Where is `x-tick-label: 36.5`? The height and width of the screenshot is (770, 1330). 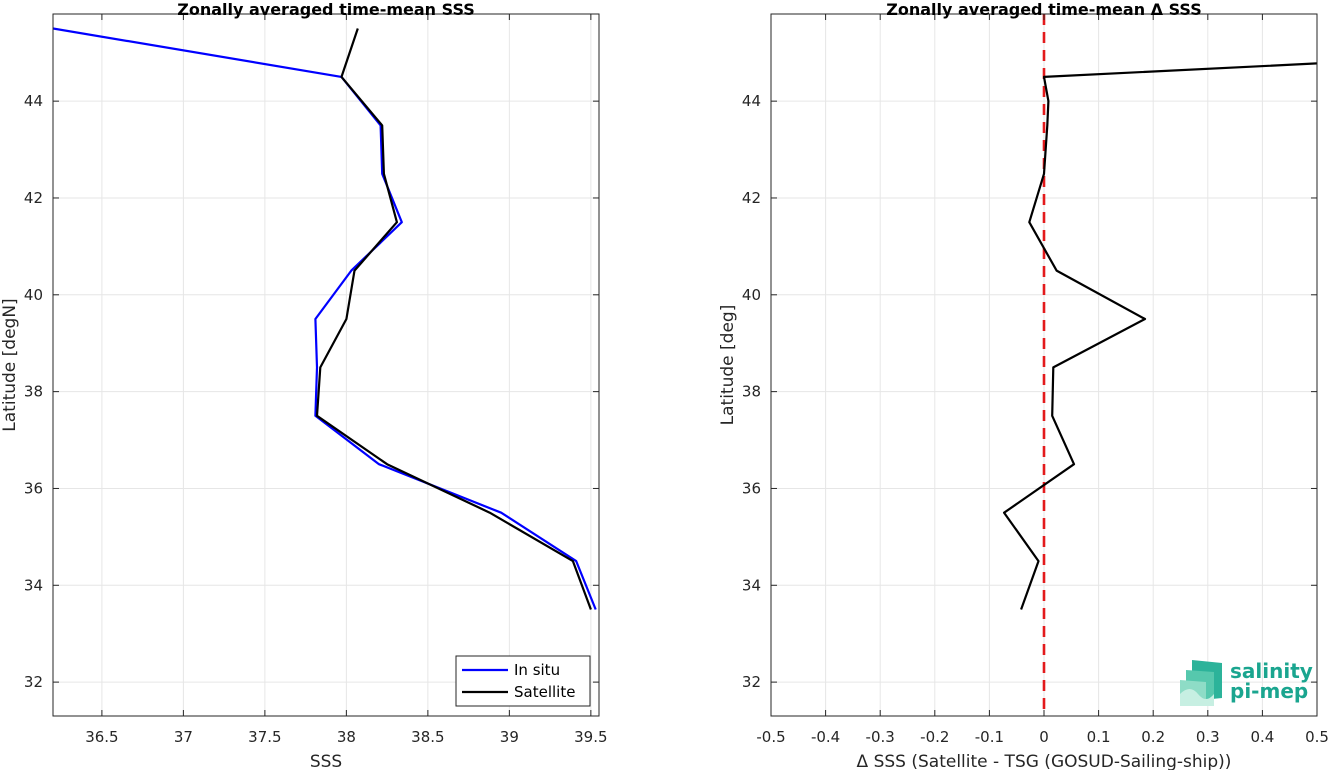 x-tick-label: 36.5 is located at coordinates (101, 737).